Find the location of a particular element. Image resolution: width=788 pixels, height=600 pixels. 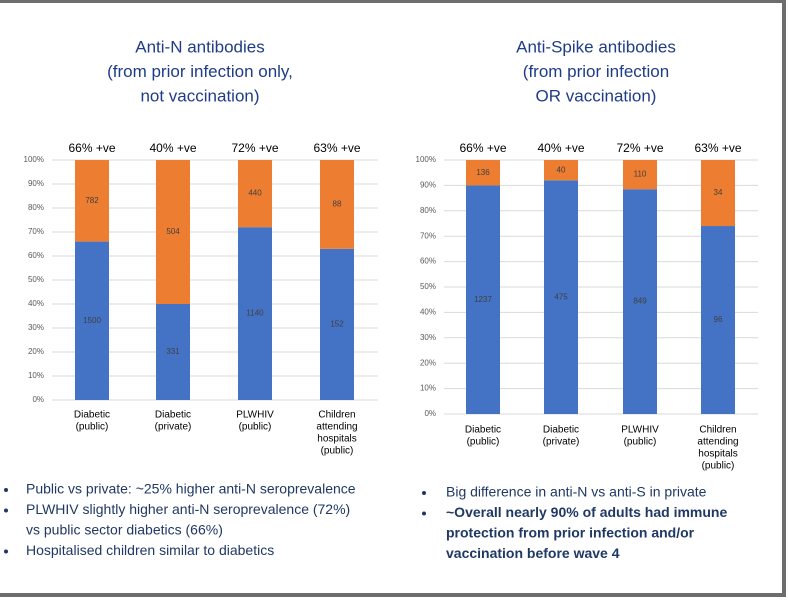

segment-count: 96 is located at coordinates (718, 319).